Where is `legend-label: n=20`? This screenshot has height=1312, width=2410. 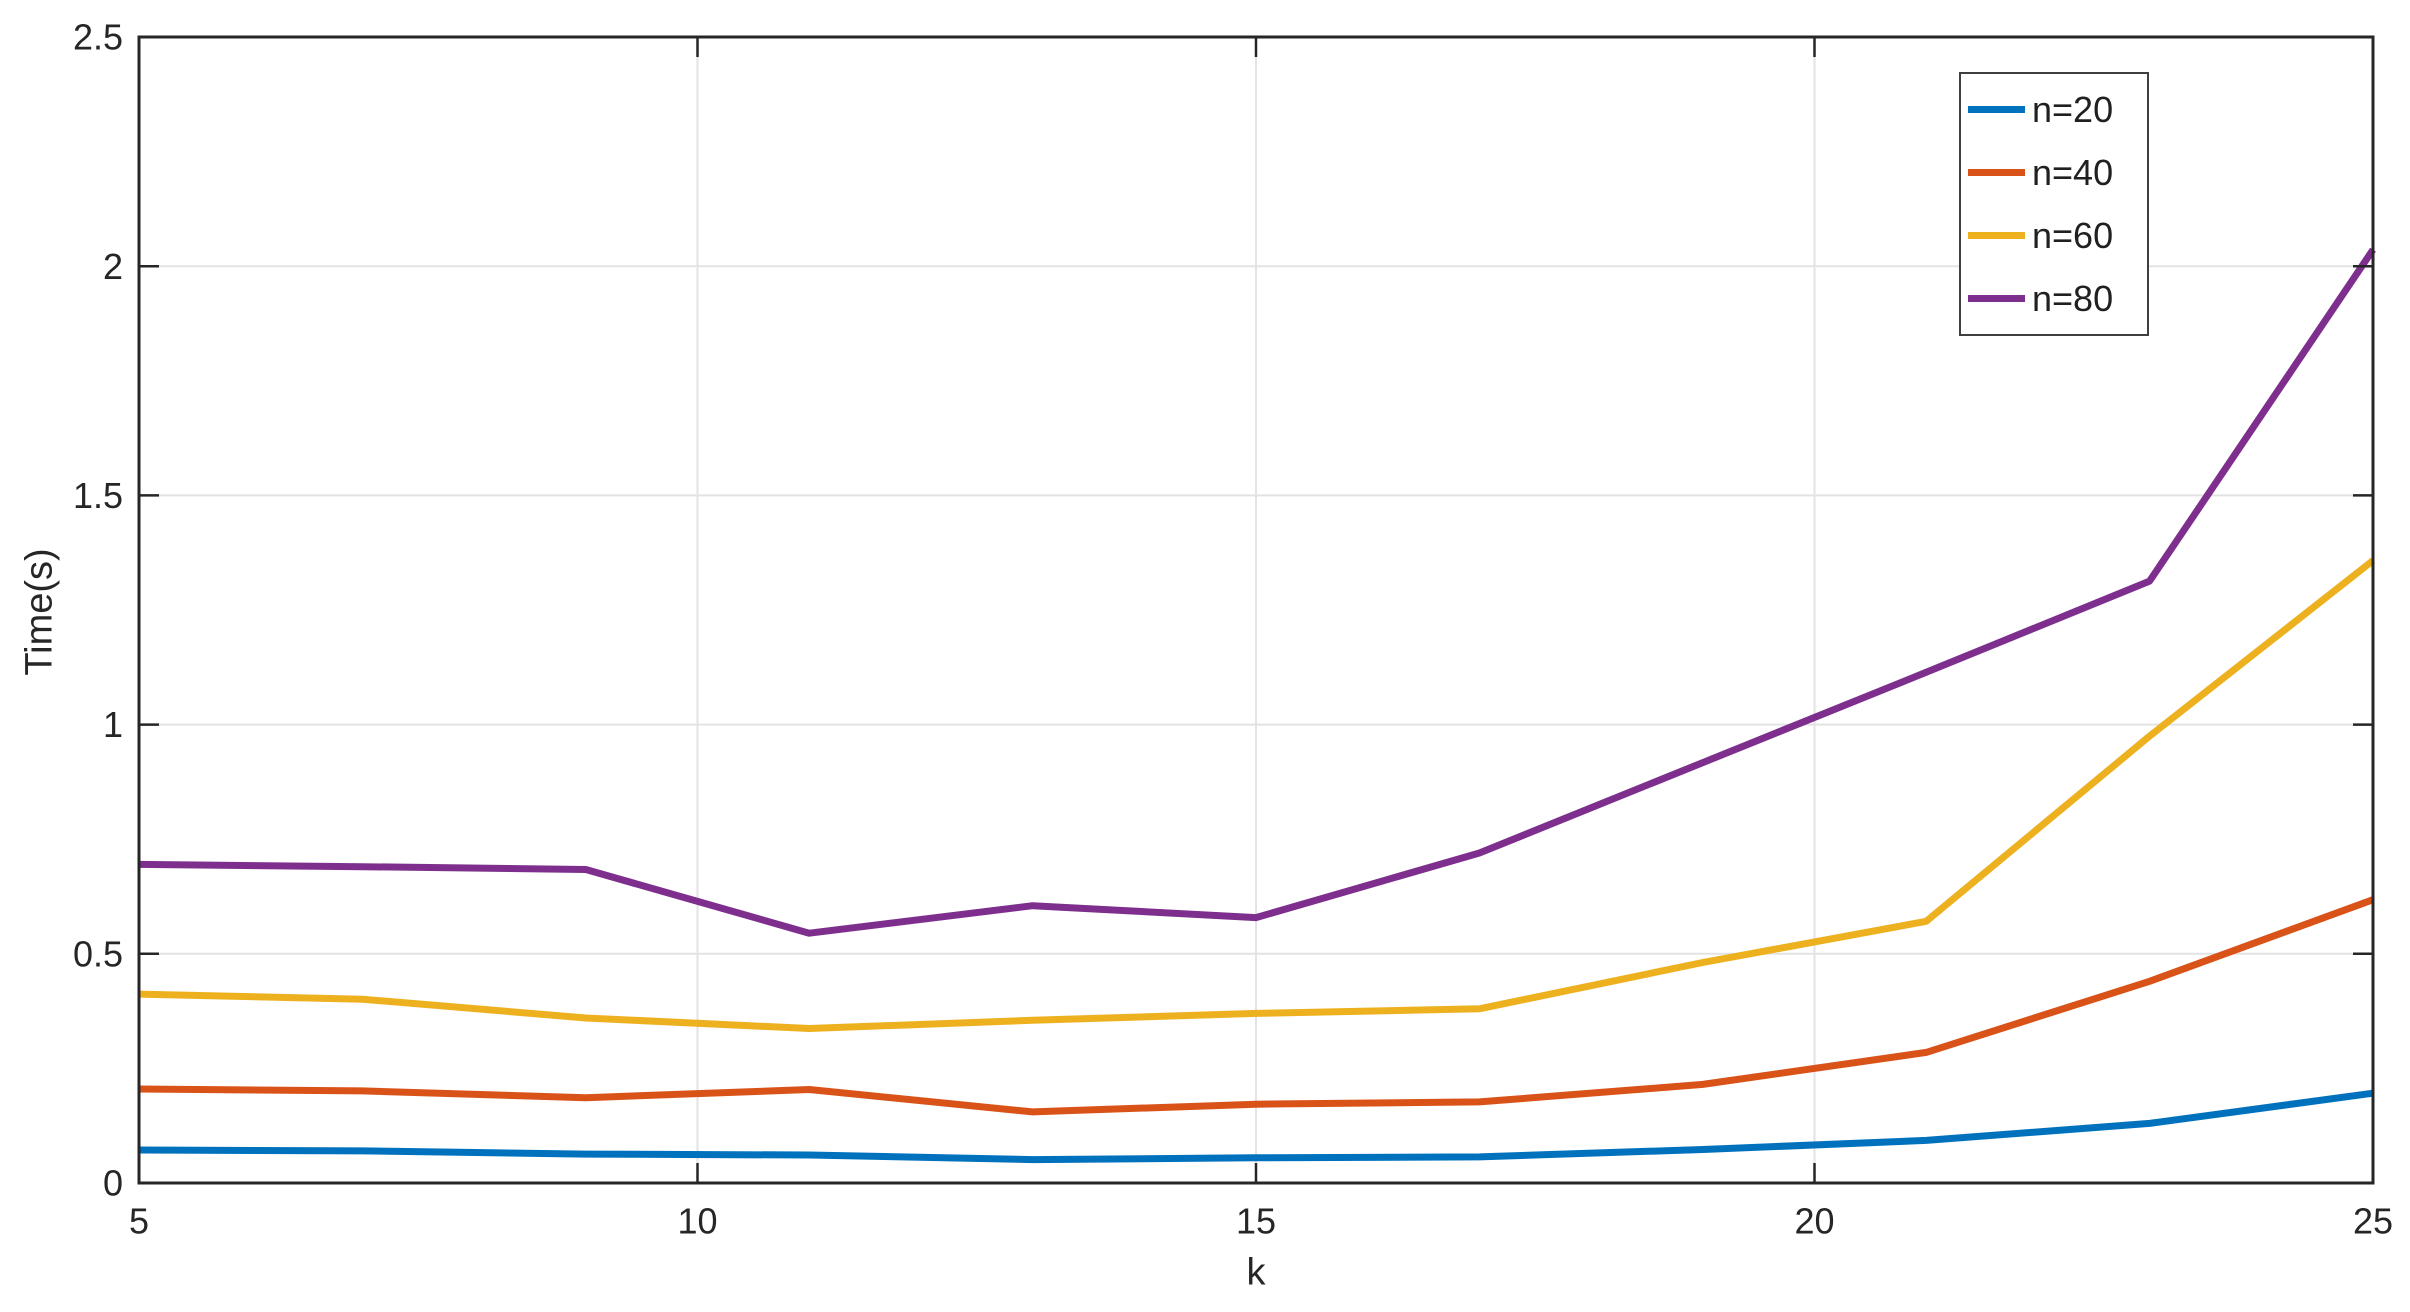
legend-label: n=20 is located at coordinates (2073, 109).